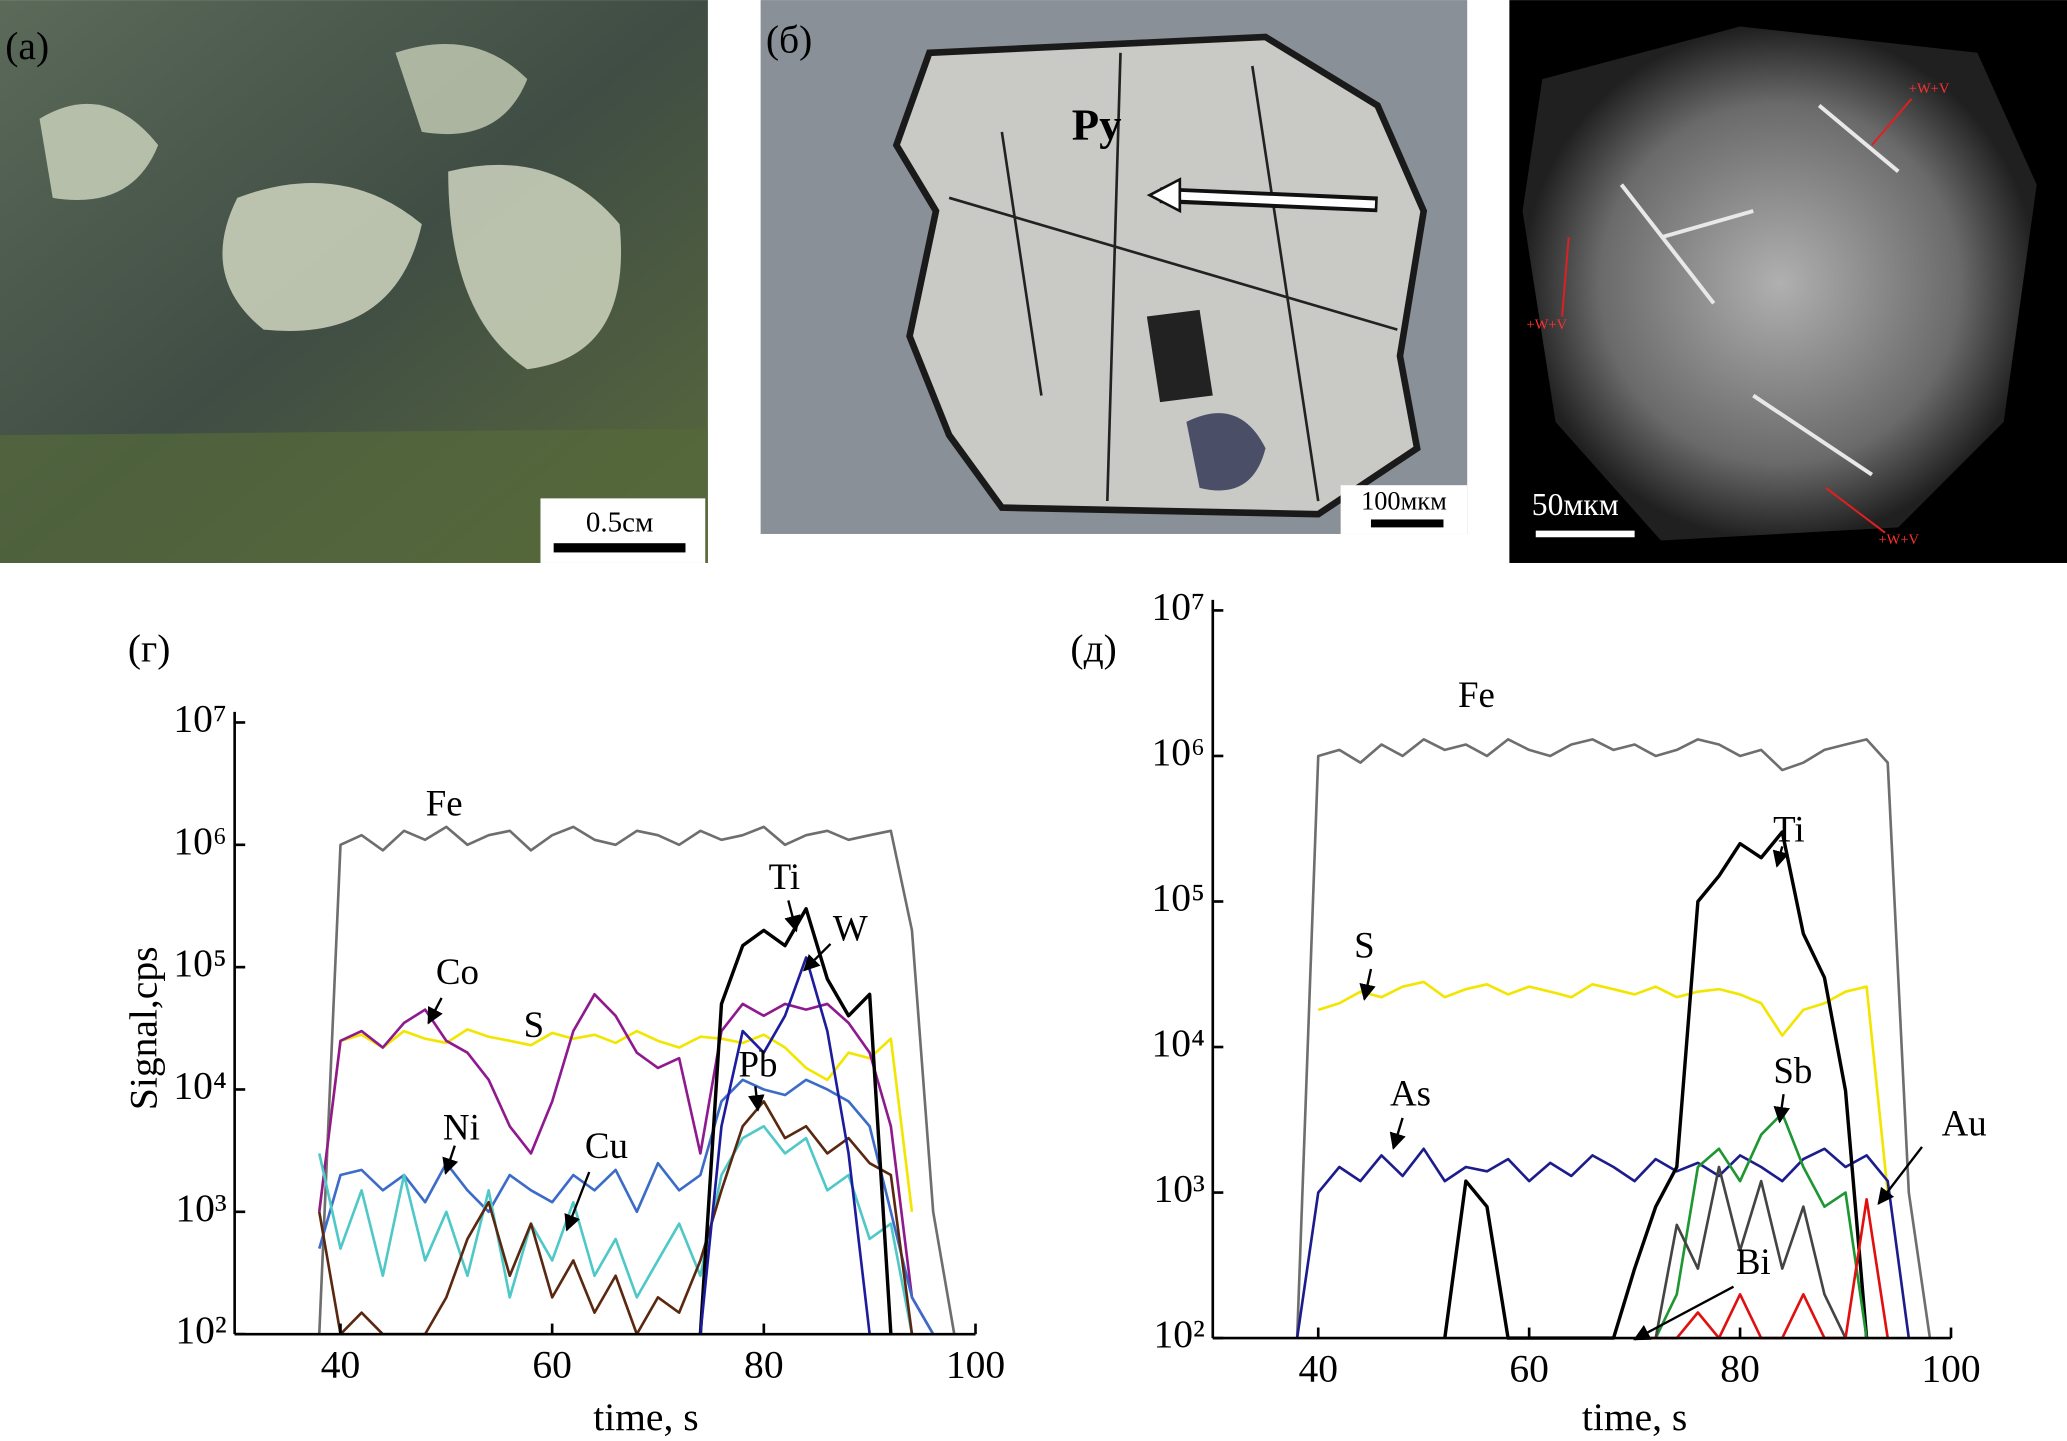  What do you see at coordinates (1575, 504) in the screenshot?
I see `scale-bar-label: 50мкм` at bounding box center [1575, 504].